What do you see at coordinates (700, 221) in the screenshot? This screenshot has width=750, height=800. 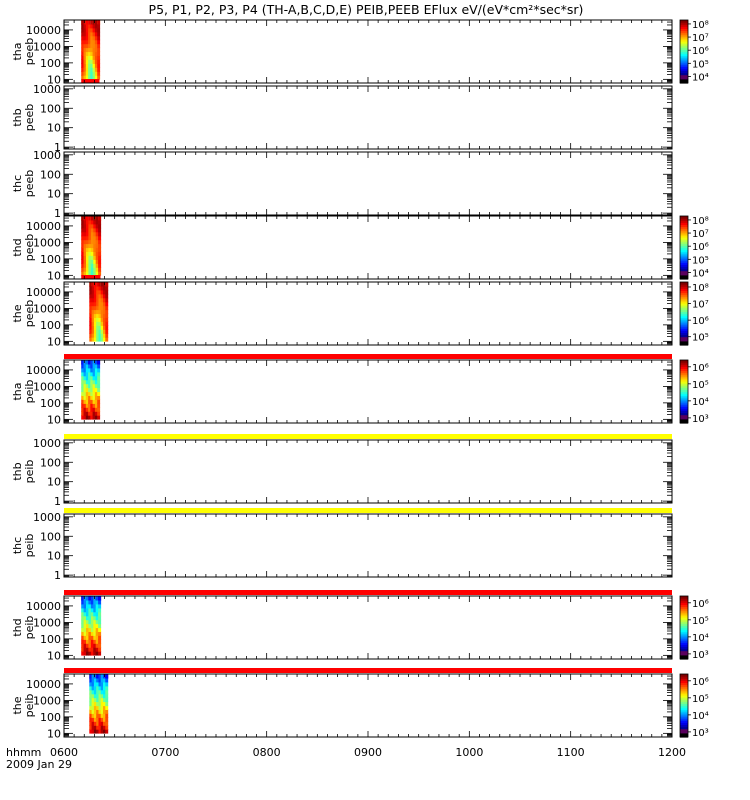 I see `colorbar-tick-label: 10⁸` at bounding box center [700, 221].